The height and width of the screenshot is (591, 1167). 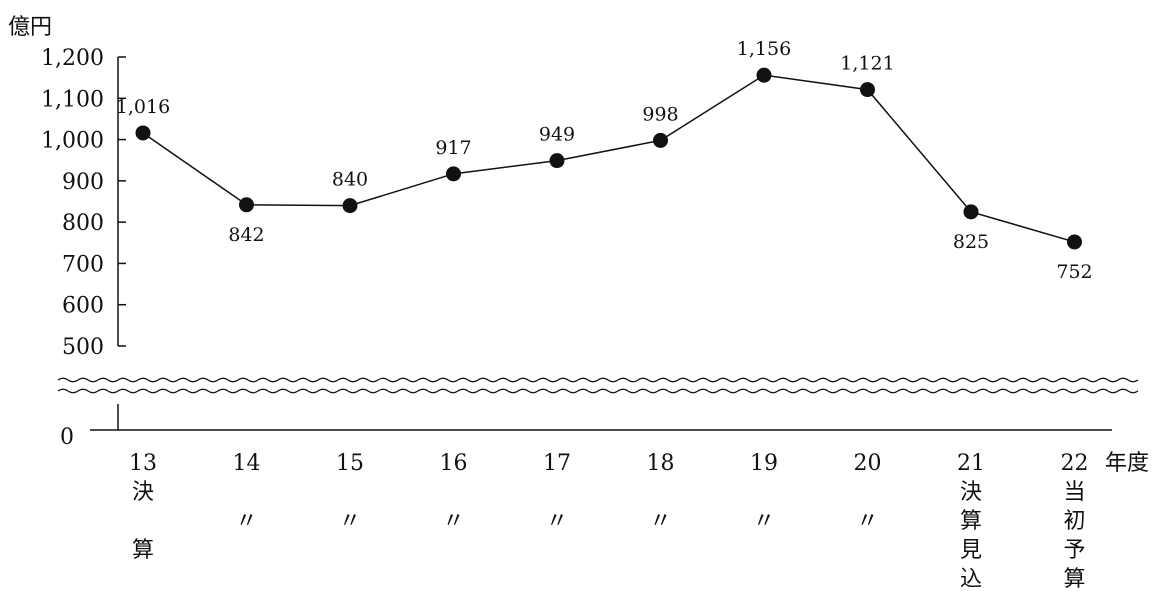 What do you see at coordinates (83, 223) in the screenshot?
I see `y-tick-label: 800` at bounding box center [83, 223].